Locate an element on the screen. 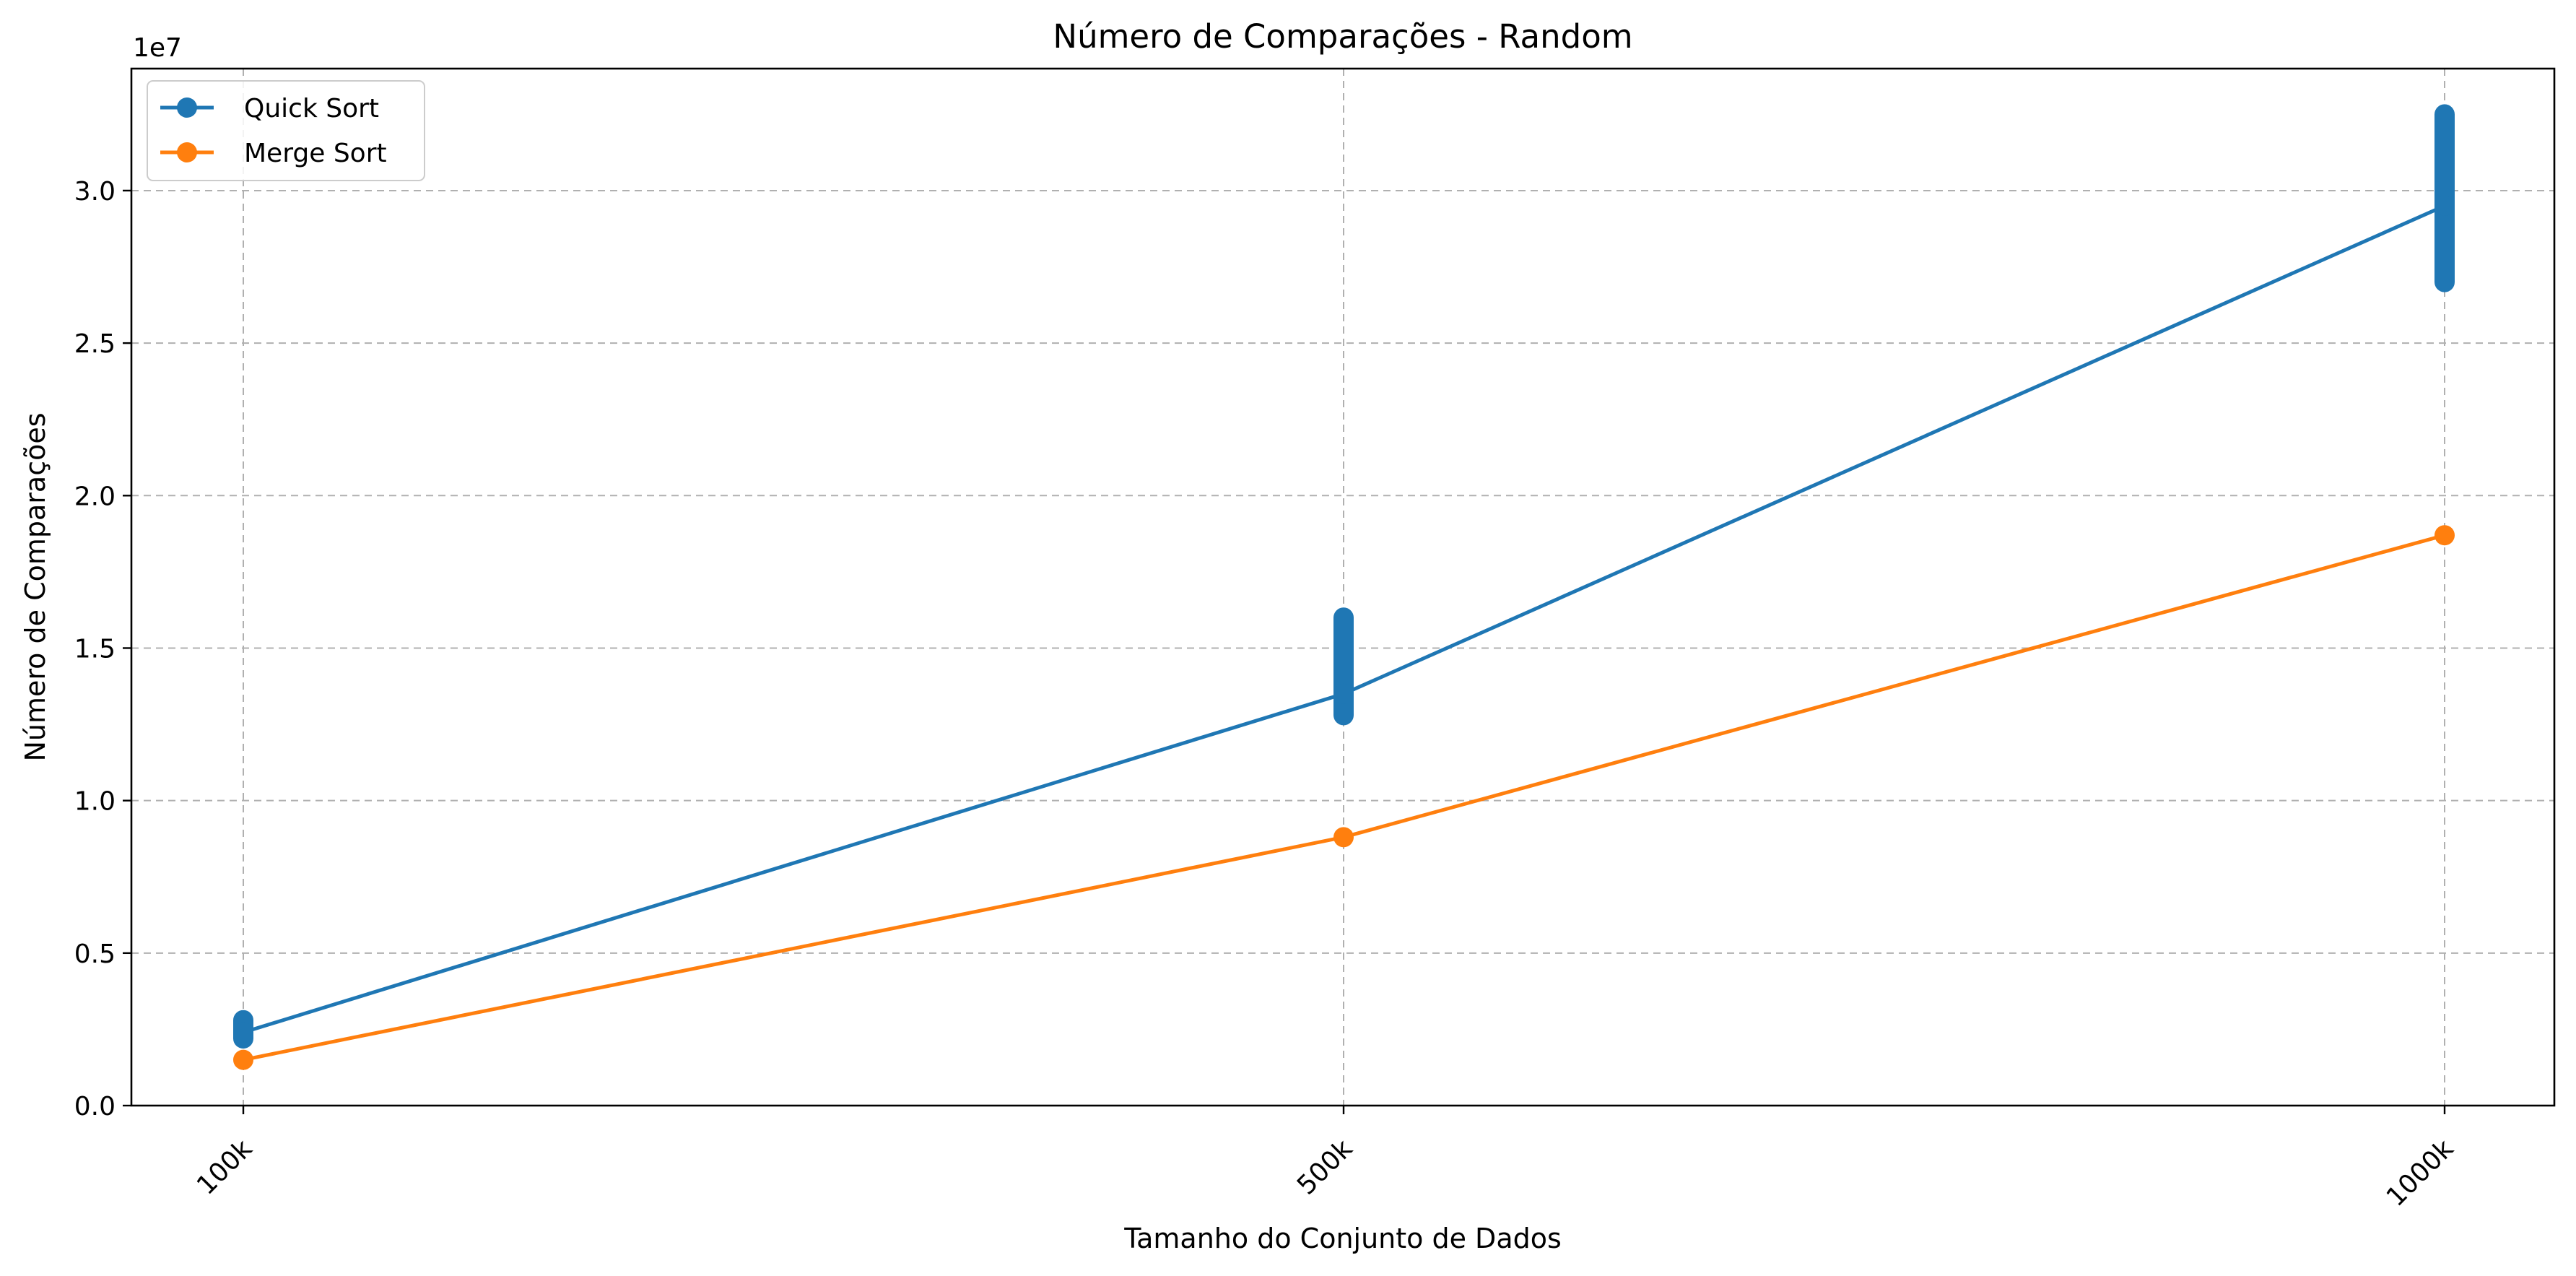  x-axis-label: Tamanho do Conjunto de Dados is located at coordinates (1342, 1238).